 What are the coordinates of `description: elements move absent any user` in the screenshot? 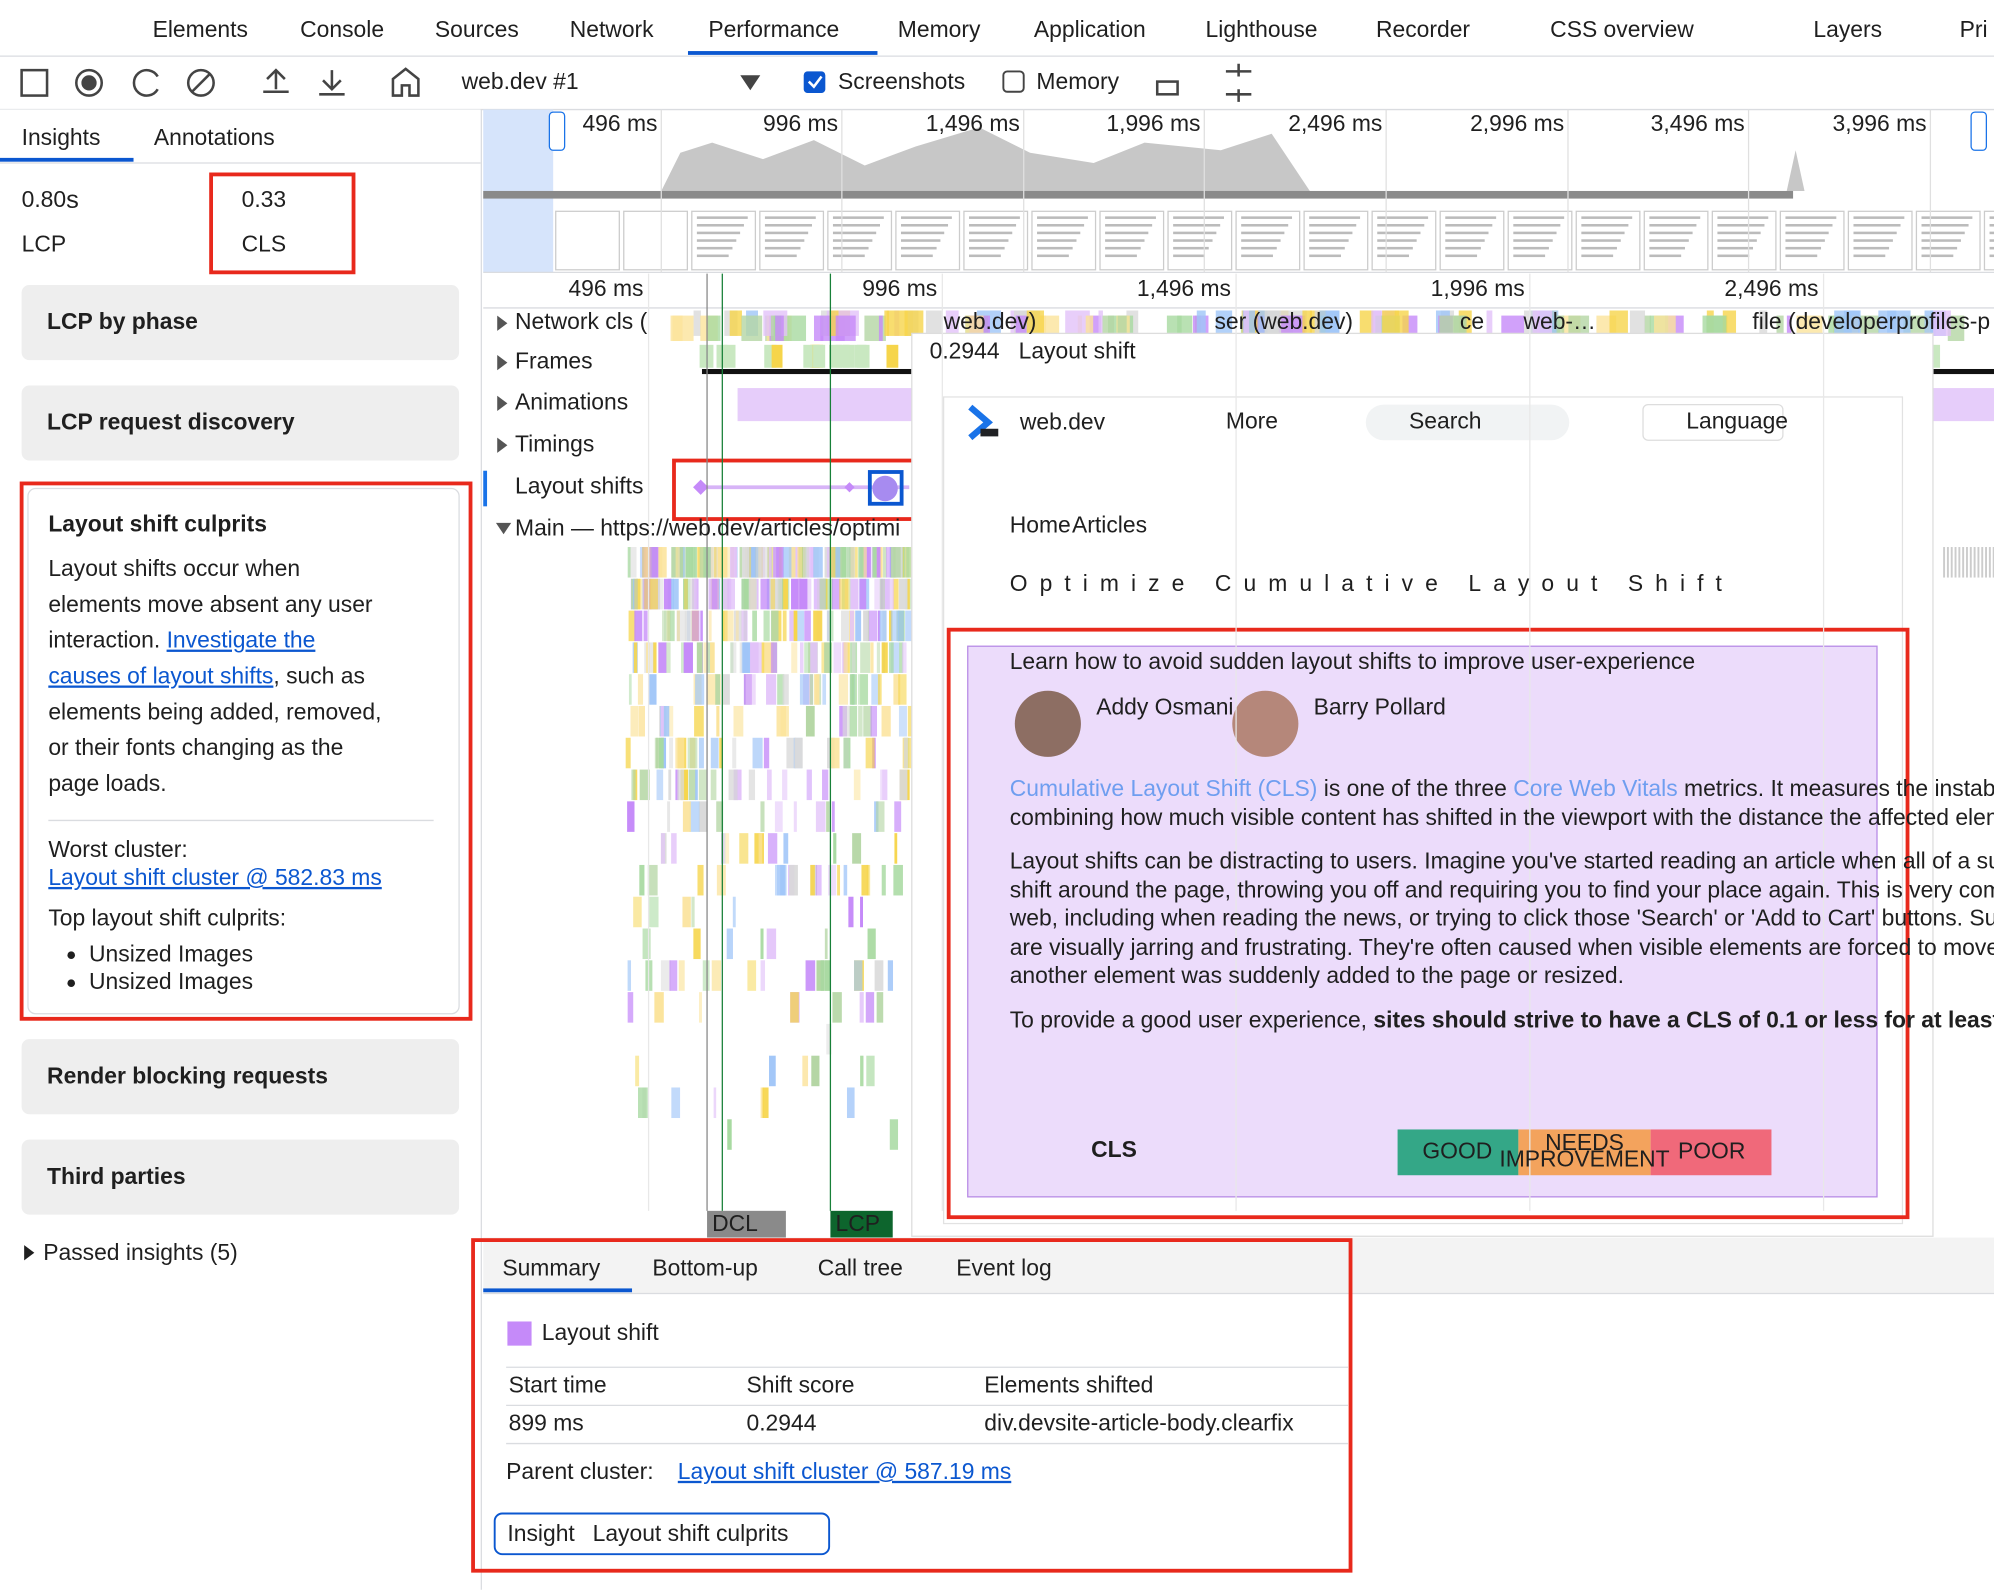 It's located at (210, 604).